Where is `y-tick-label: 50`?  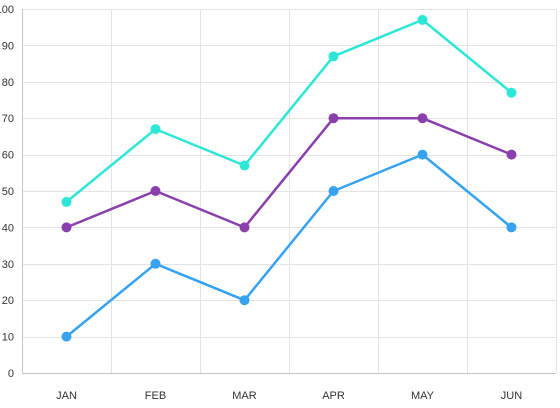 y-tick-label: 50 is located at coordinates (8, 192).